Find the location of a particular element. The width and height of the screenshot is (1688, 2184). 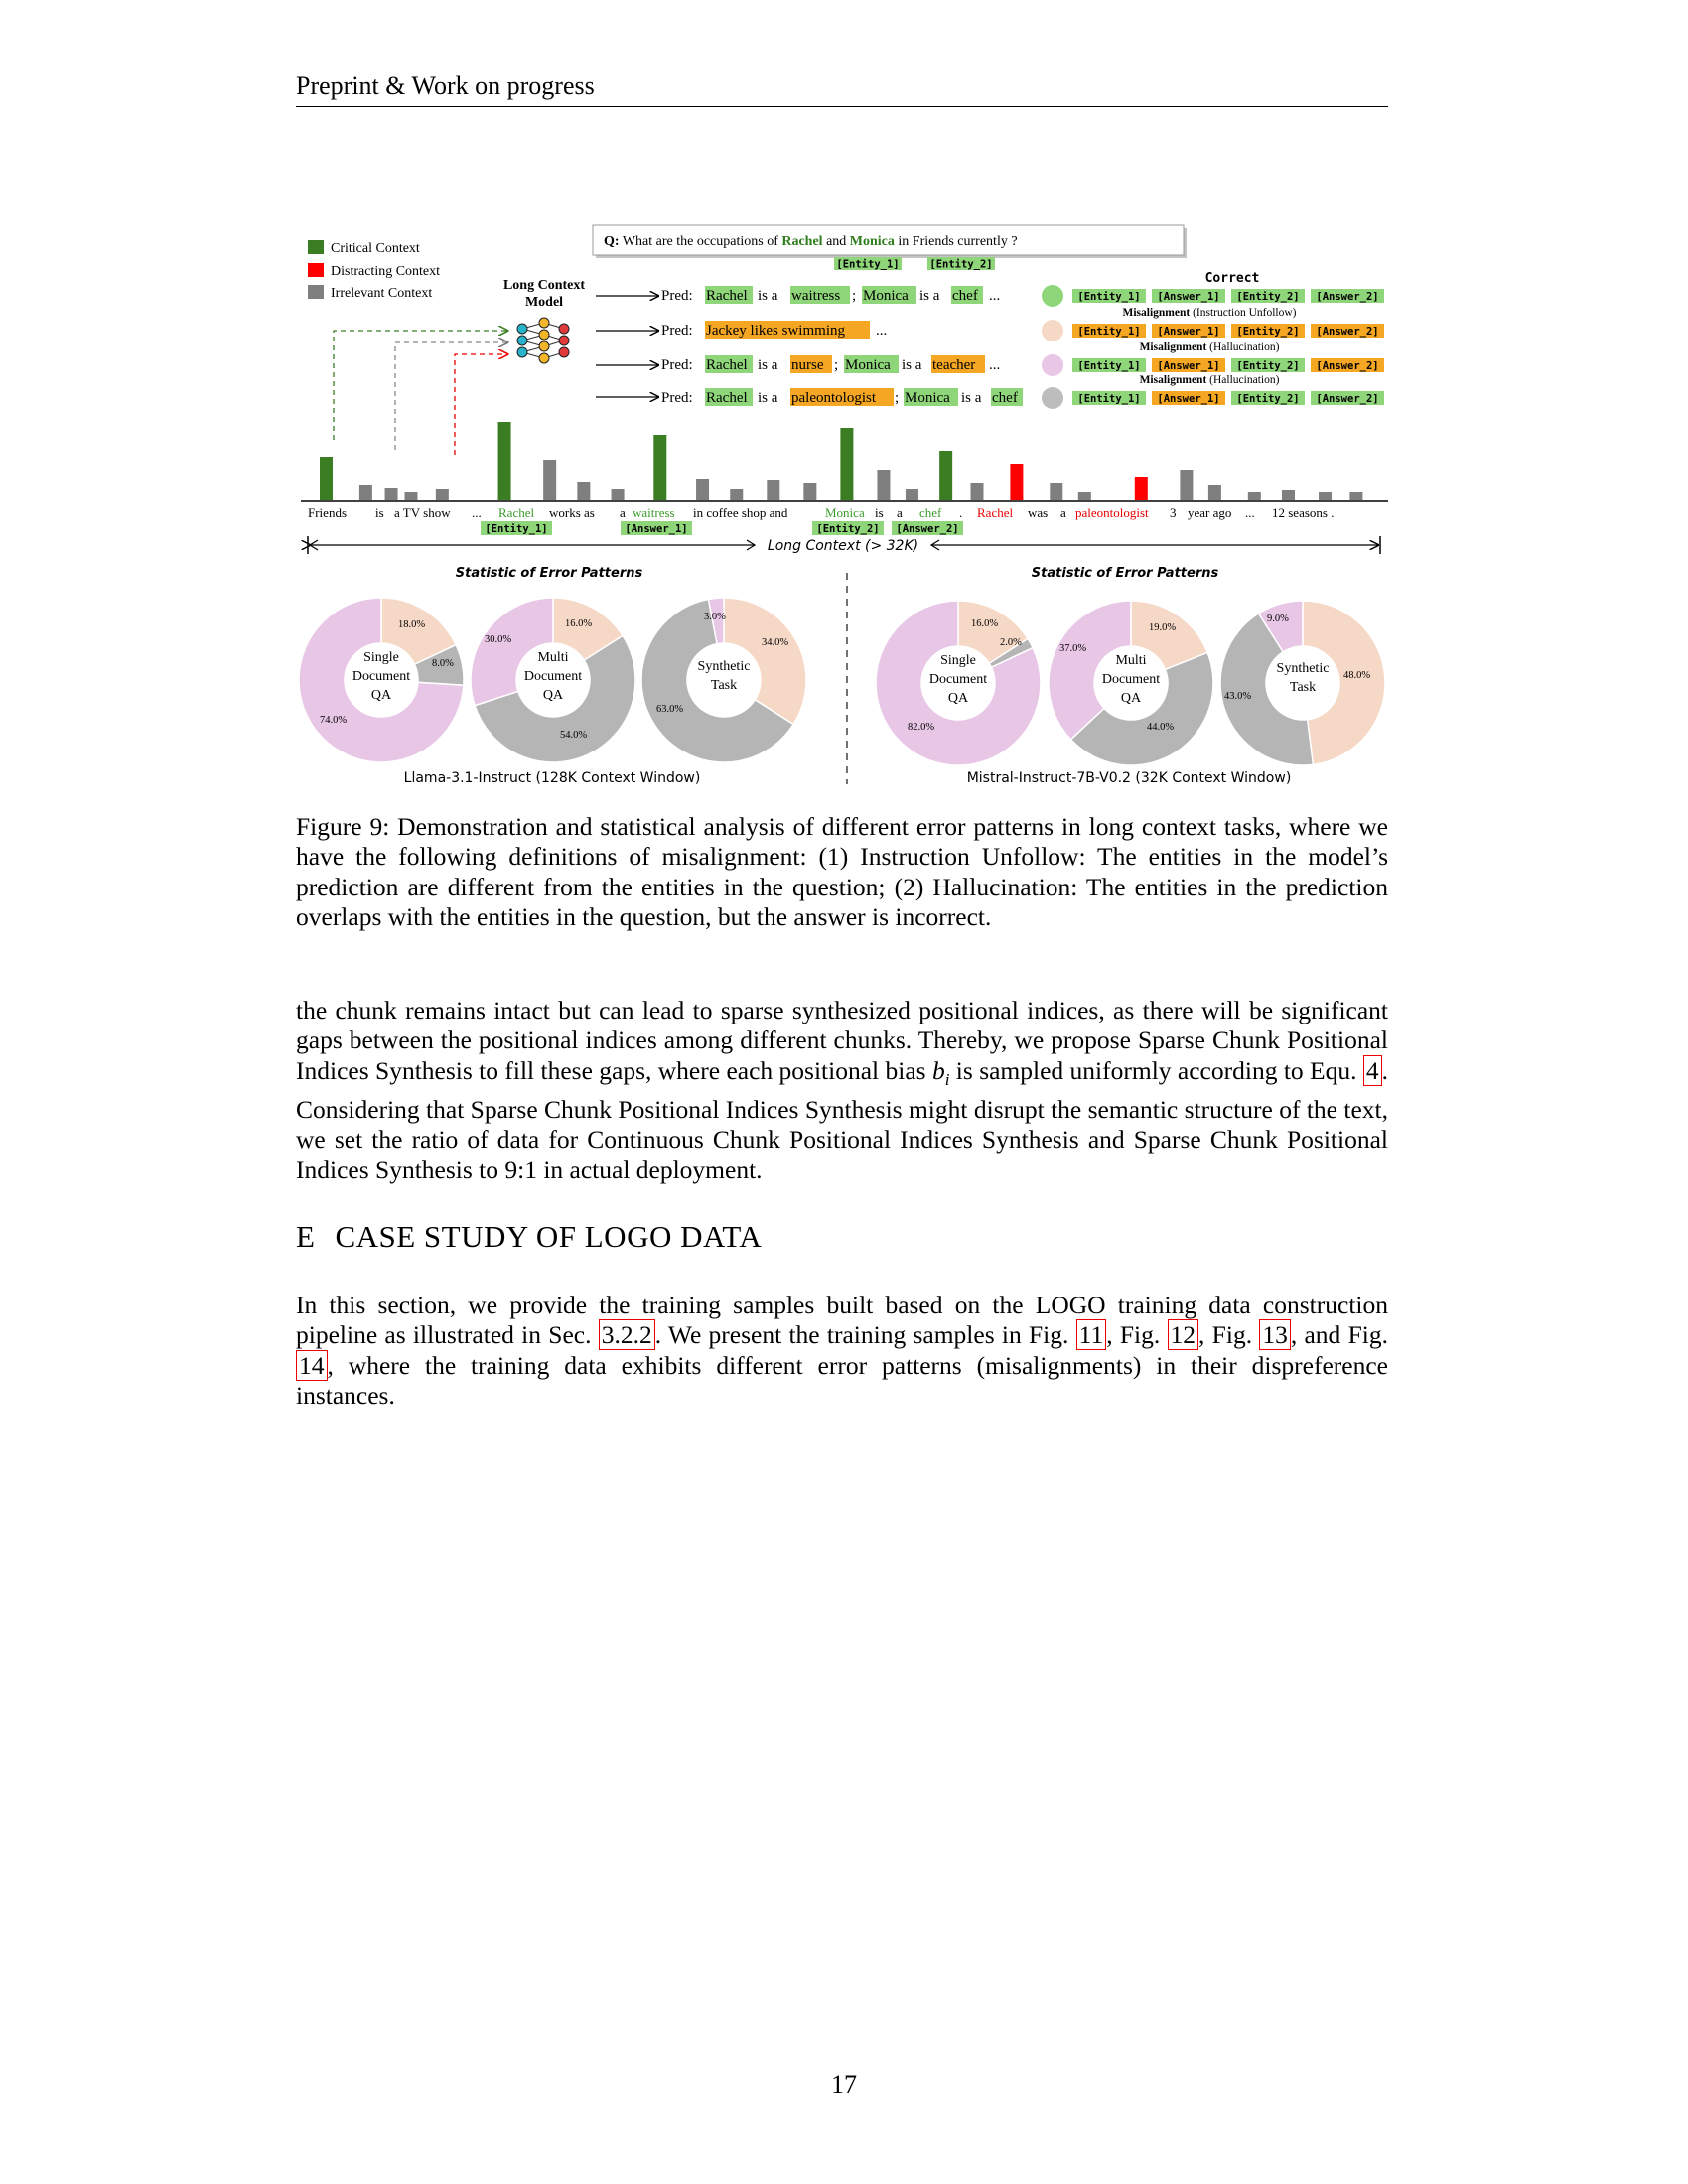

figure-ref-13: 13 is located at coordinates (1275, 1335).